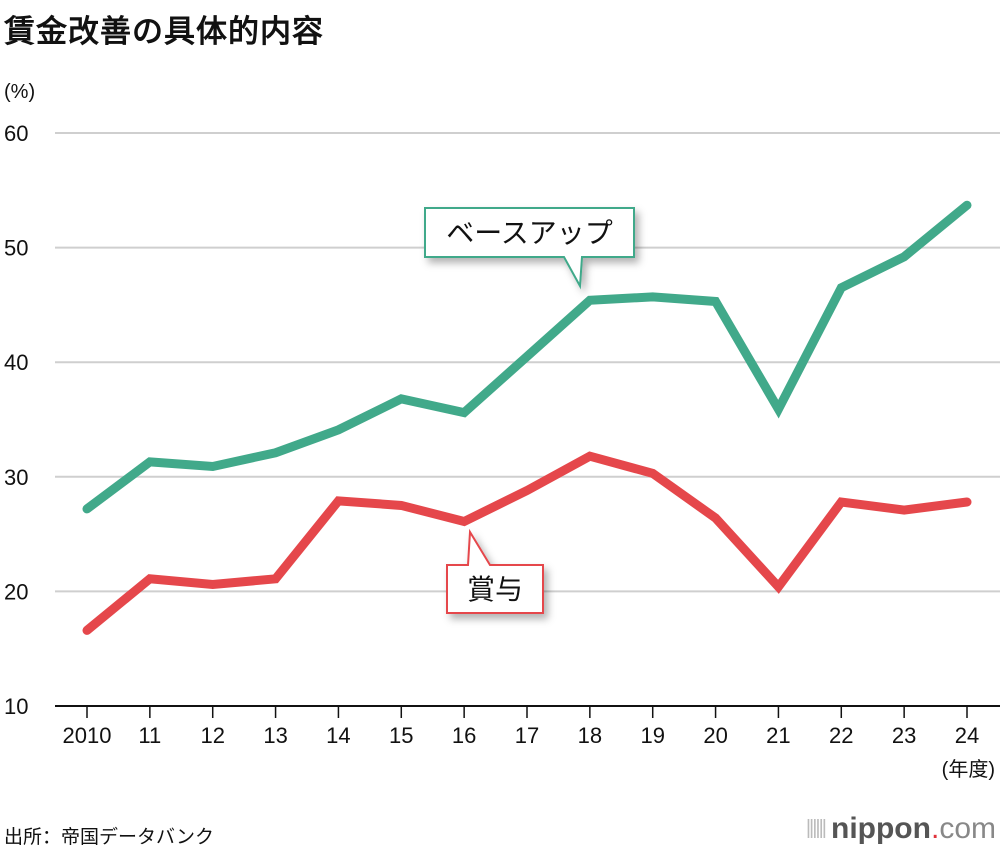 The width and height of the screenshot is (1000, 856). I want to click on x-tick-label: 13, so click(275, 735).